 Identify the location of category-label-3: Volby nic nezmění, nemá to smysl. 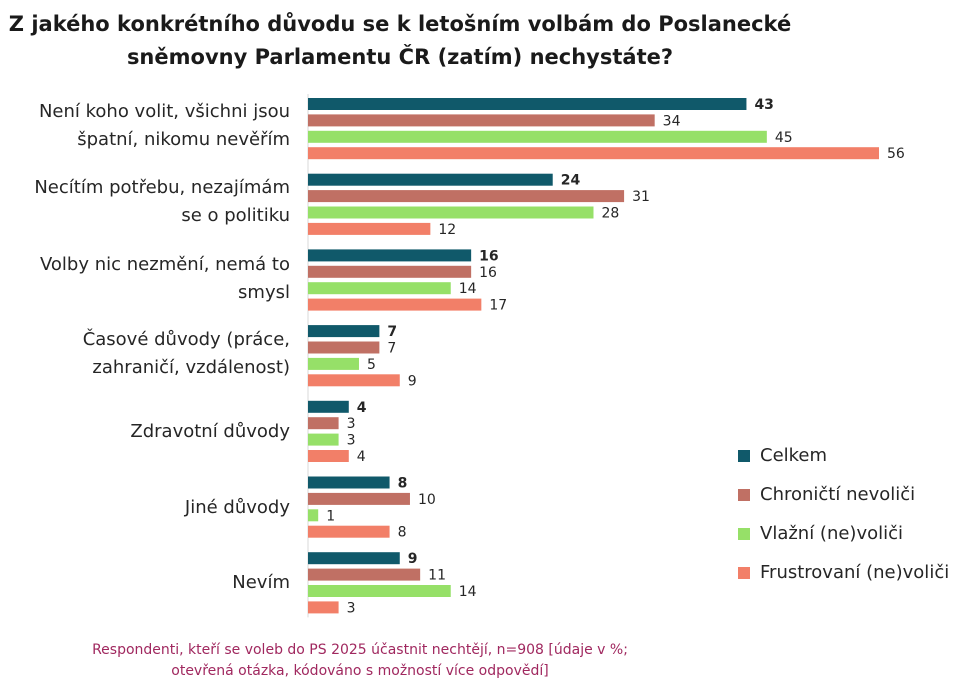
(165, 278).